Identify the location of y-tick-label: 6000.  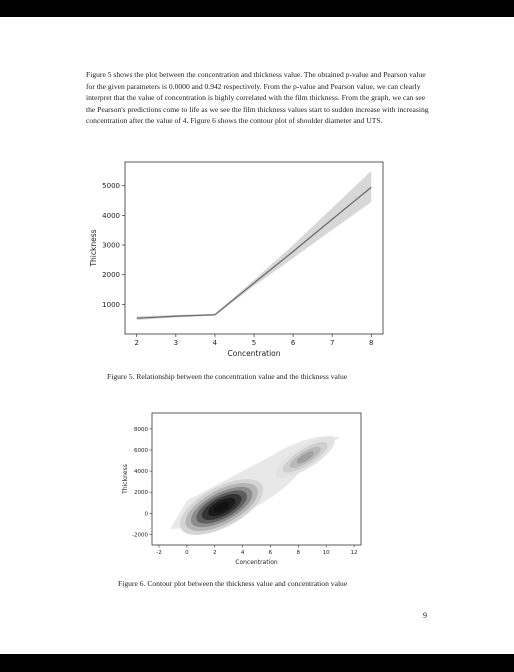
(141, 451).